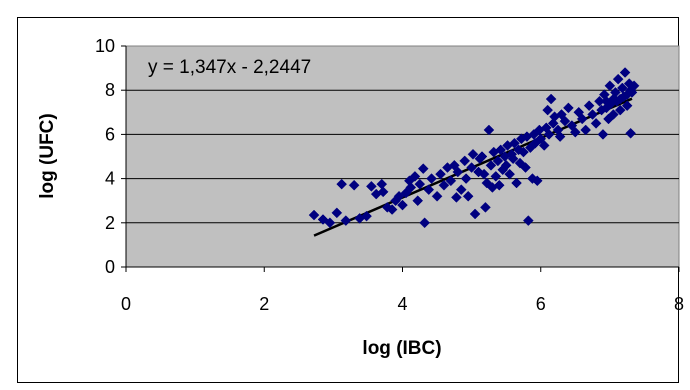 The height and width of the screenshot is (390, 690). What do you see at coordinates (679, 304) in the screenshot?
I see `x-tick-label: 8` at bounding box center [679, 304].